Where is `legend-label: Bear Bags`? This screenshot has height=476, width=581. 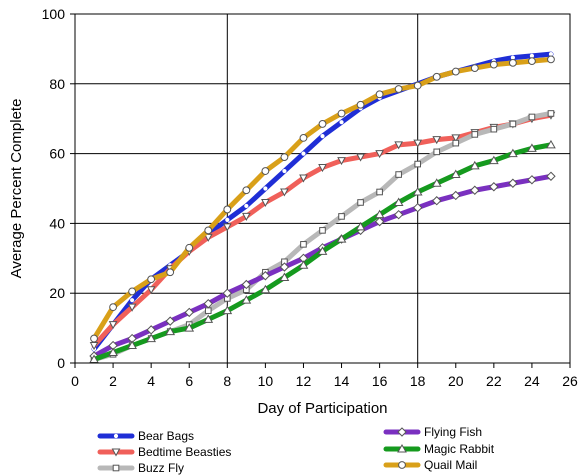
legend-label: Bear Bags is located at coordinates (166, 436).